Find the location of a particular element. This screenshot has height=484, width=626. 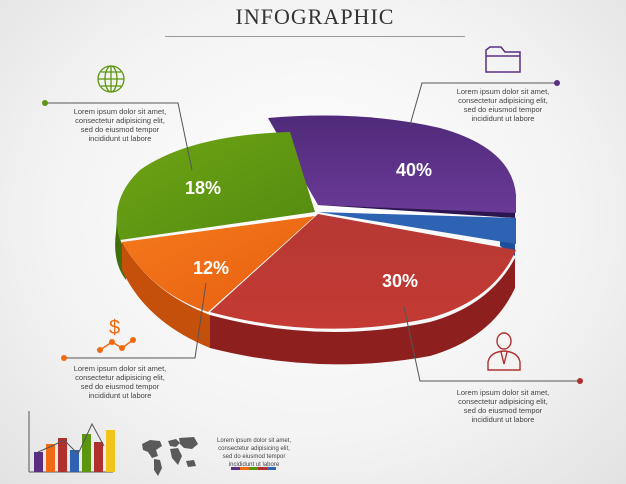

label-40: 40% is located at coordinates (414, 170).